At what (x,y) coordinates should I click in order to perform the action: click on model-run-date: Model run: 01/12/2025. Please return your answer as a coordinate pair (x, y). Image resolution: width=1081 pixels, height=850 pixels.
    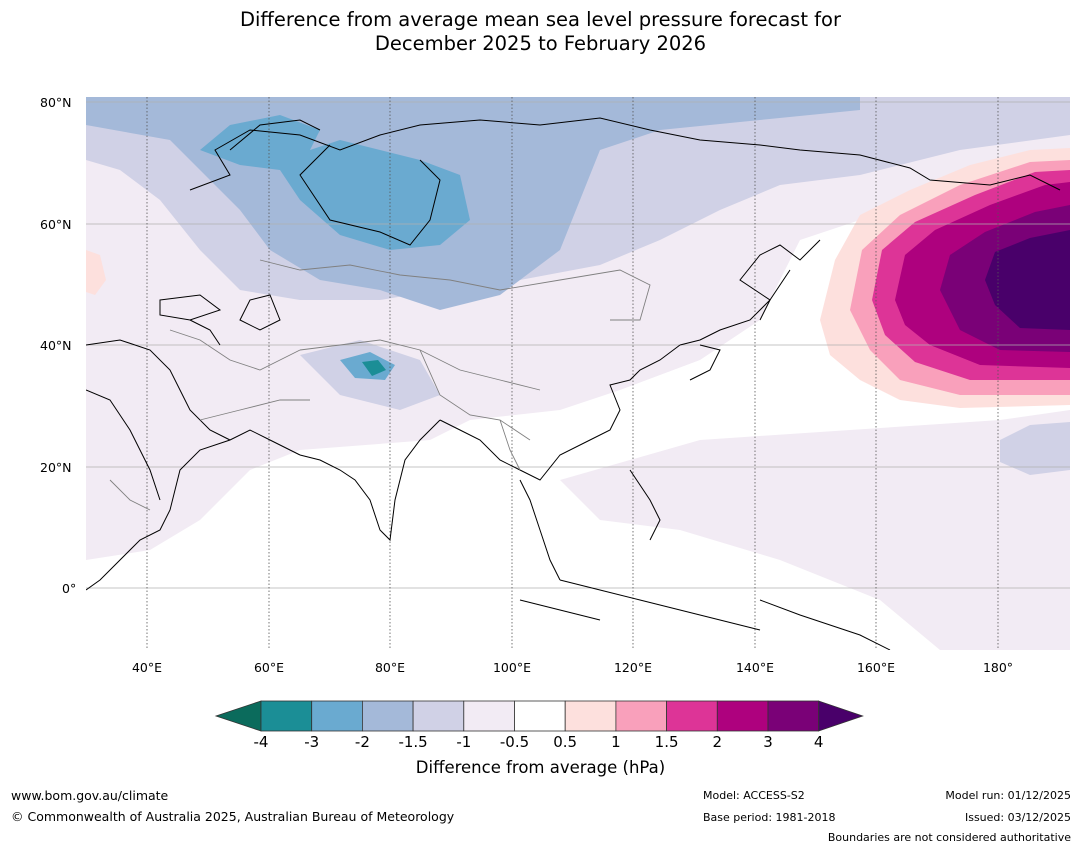
    Looking at the image, I should click on (1008, 795).